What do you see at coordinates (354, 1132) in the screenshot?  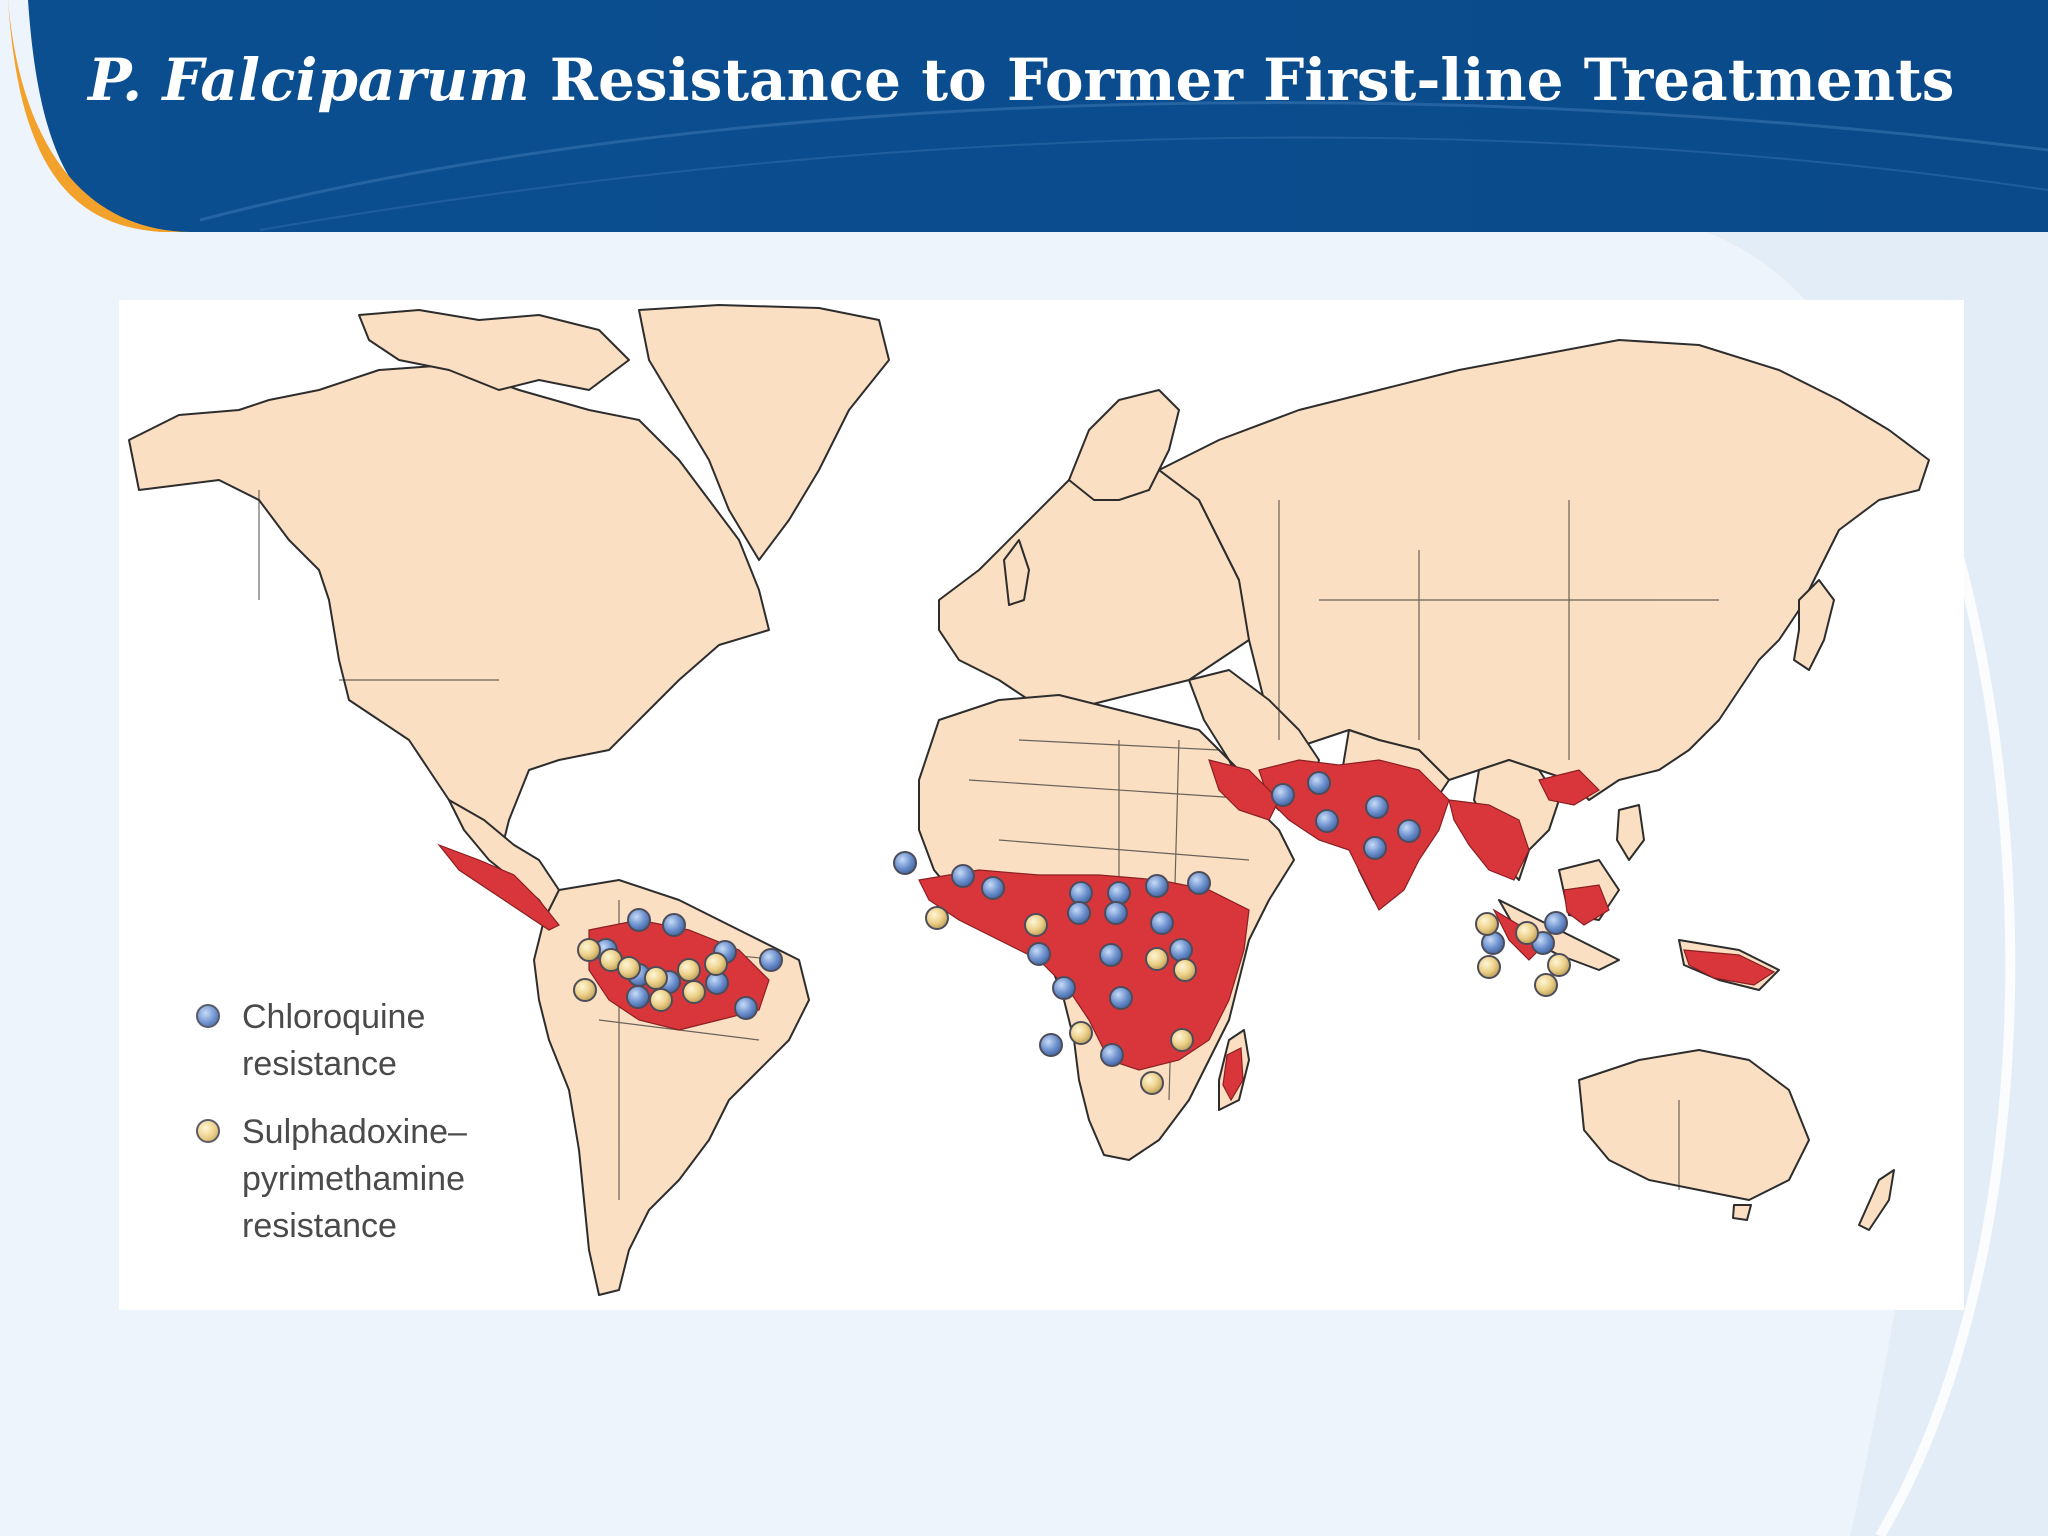 I see `legend-line: Sulphadoxine–` at bounding box center [354, 1132].